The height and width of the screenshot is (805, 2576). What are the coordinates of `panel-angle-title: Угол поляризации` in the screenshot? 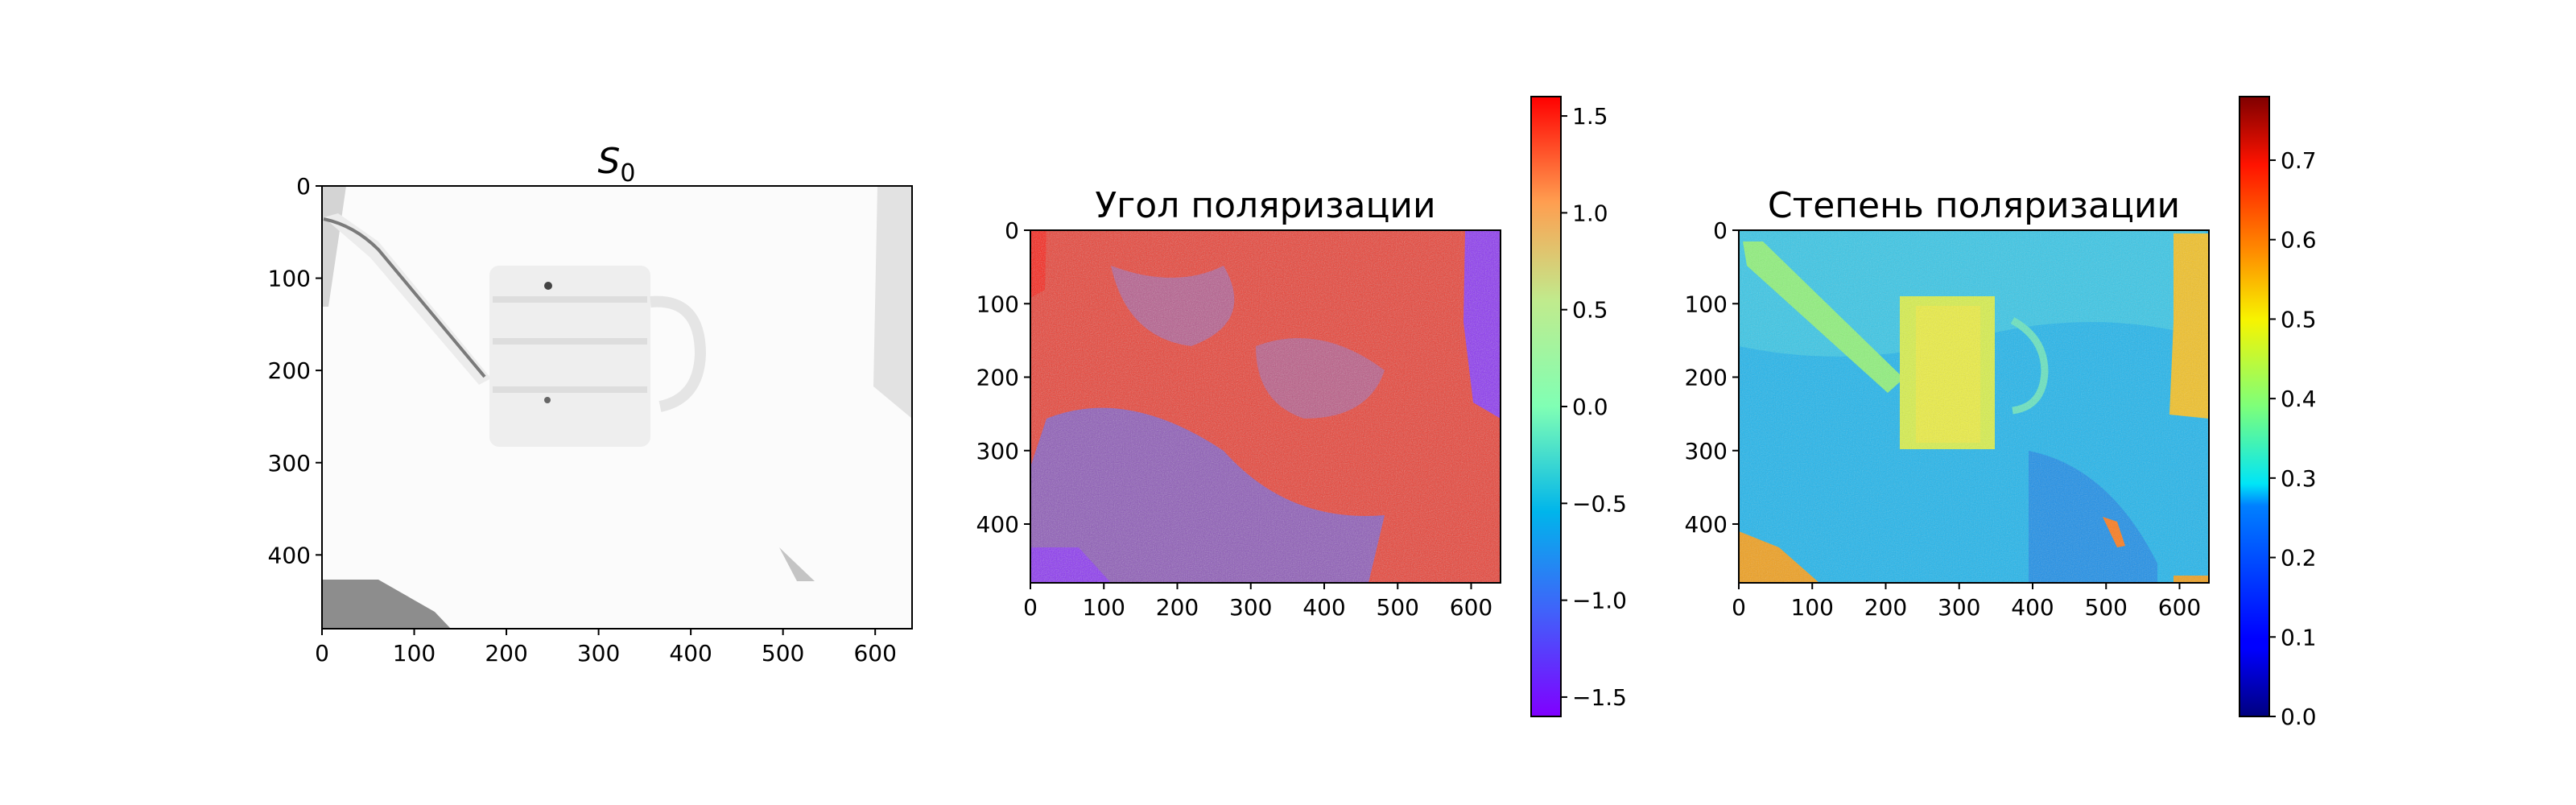 It's located at (1265, 205).